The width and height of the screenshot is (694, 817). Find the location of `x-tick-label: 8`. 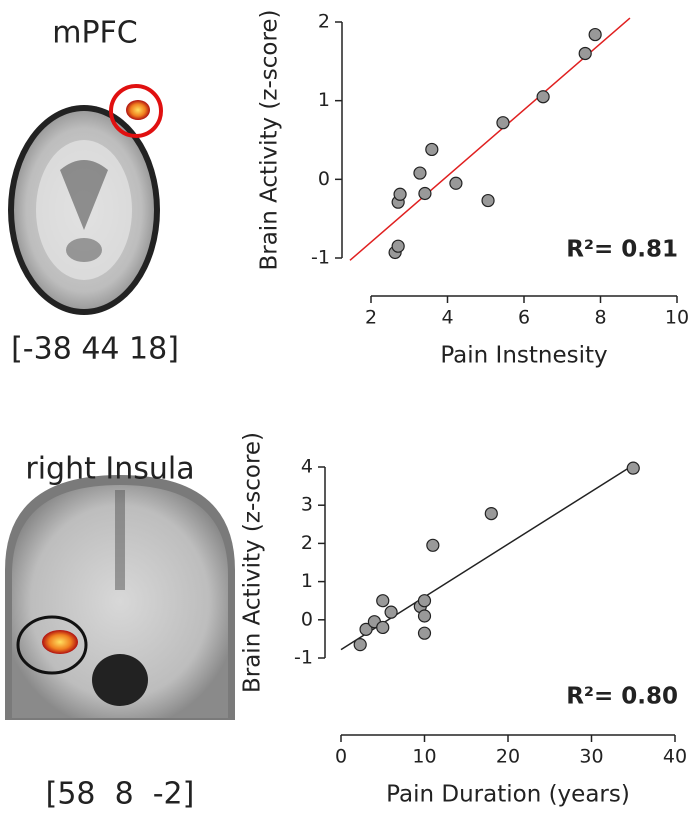

x-tick-label: 8 is located at coordinates (600, 318).